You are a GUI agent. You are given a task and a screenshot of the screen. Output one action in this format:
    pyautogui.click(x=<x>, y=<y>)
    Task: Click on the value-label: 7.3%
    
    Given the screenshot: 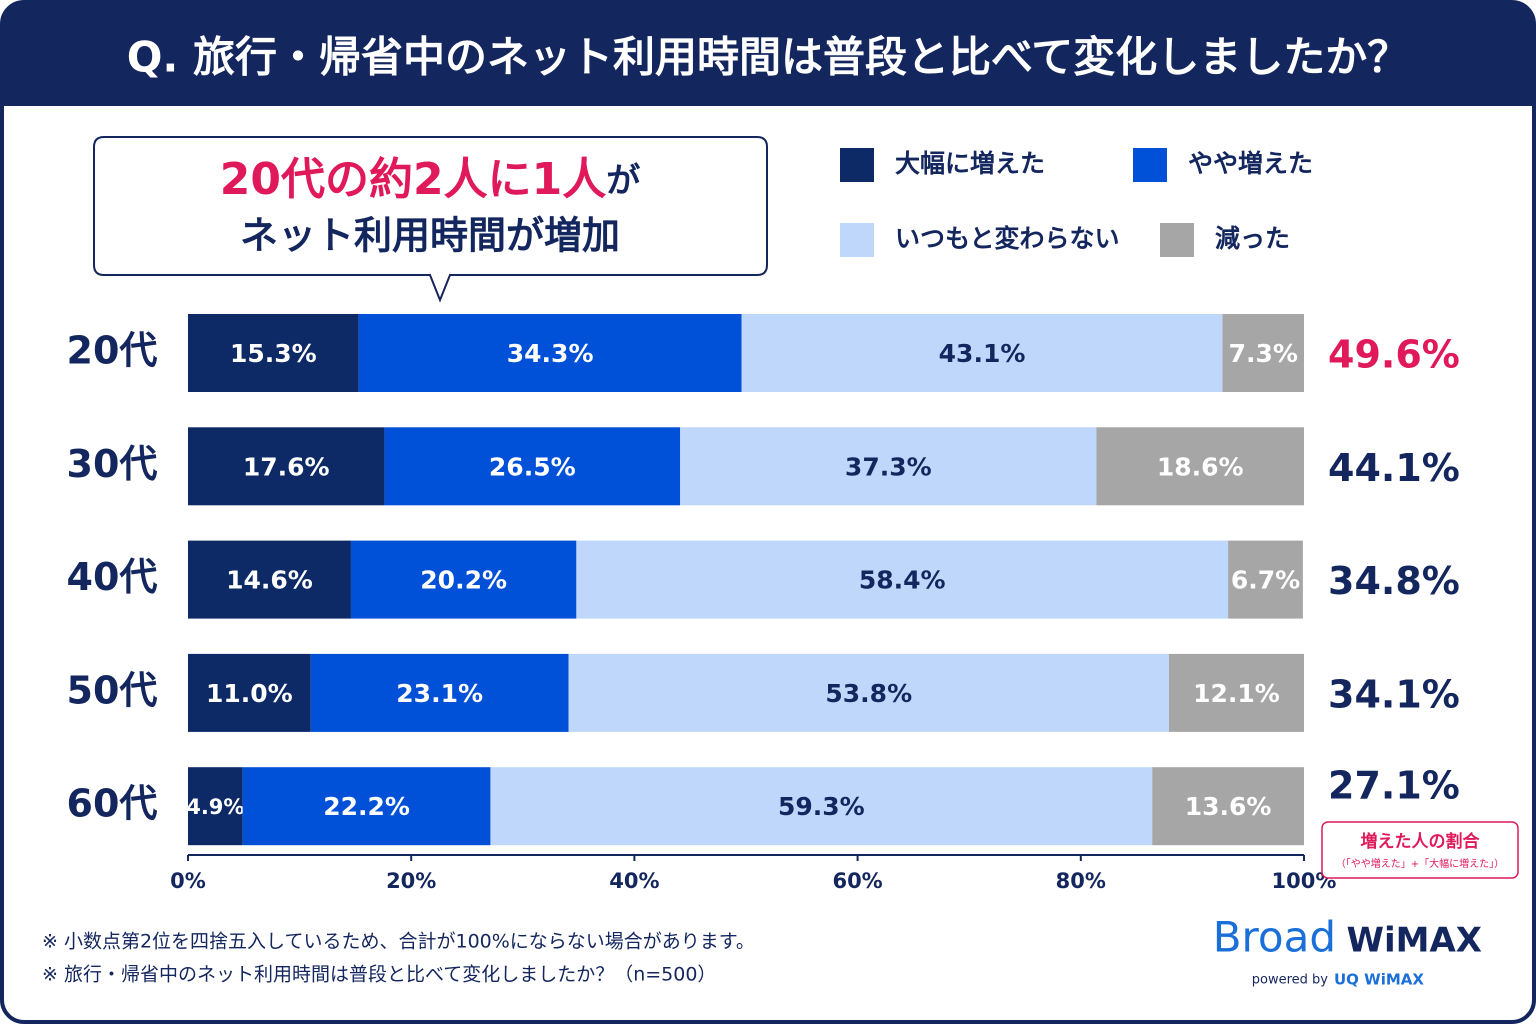 What is the action you would take?
    pyautogui.click(x=1263, y=353)
    